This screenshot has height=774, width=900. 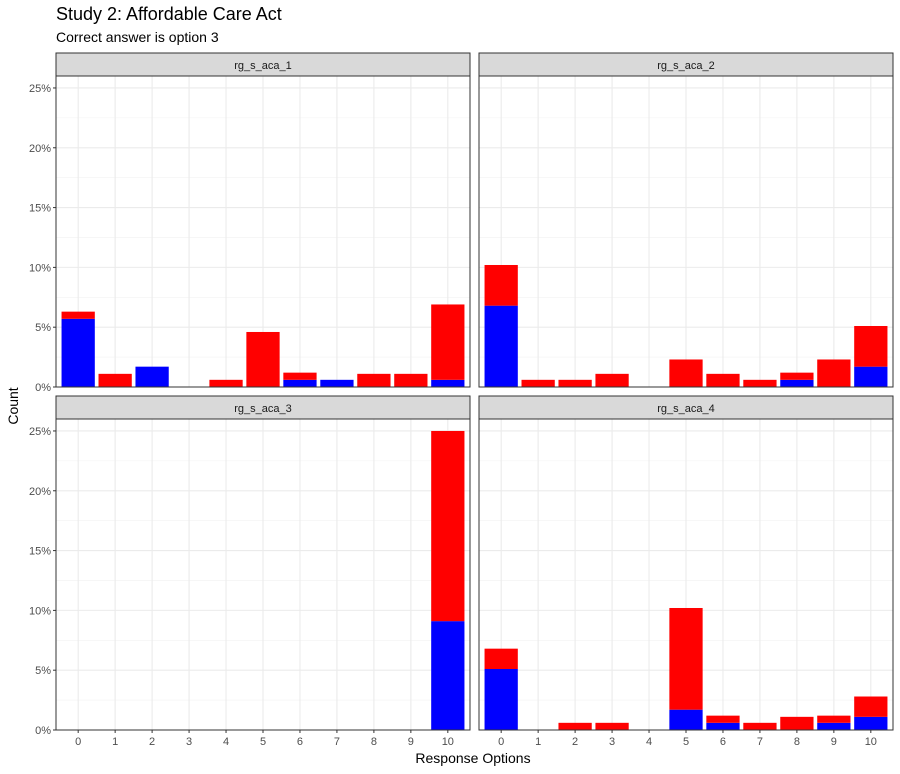 I want to click on x-axis-title: Response Options, so click(x=472, y=758).